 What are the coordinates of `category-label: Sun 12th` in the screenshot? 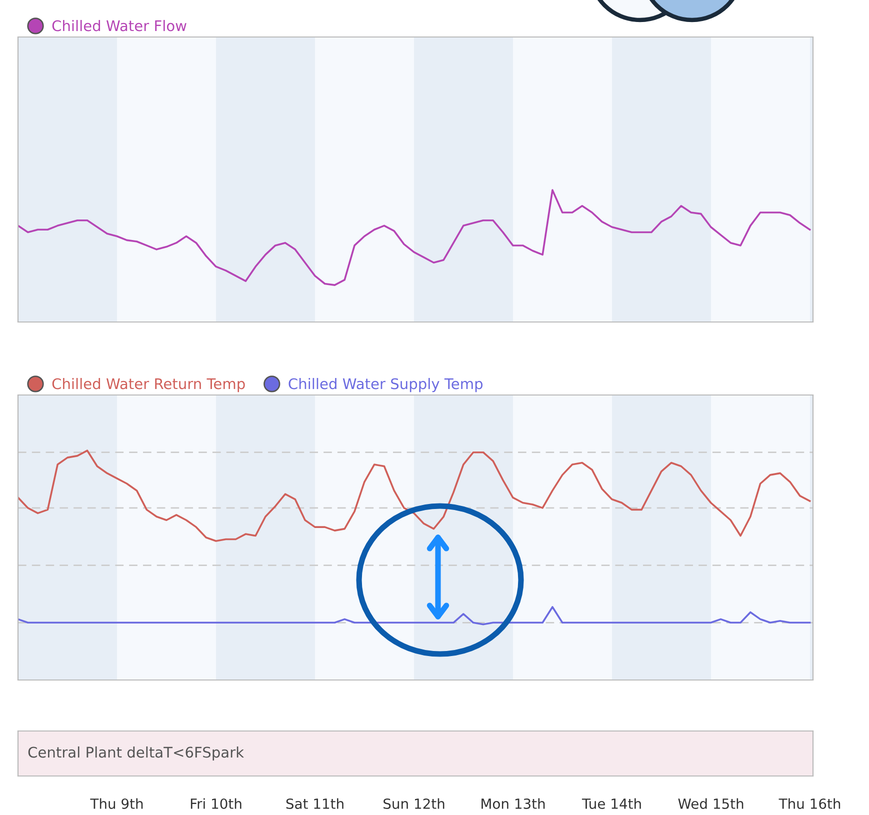 It's located at (414, 803).